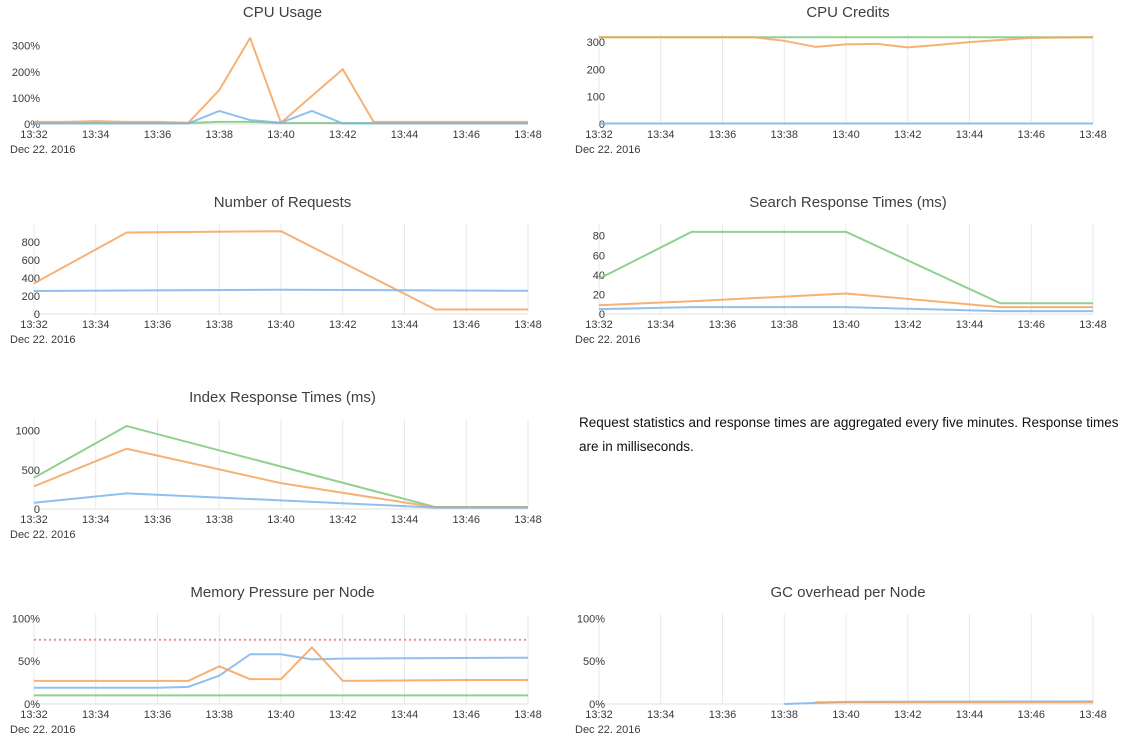 This screenshot has width=1131, height=741. What do you see at coordinates (599, 256) in the screenshot?
I see `y-tick-label: 60` at bounding box center [599, 256].